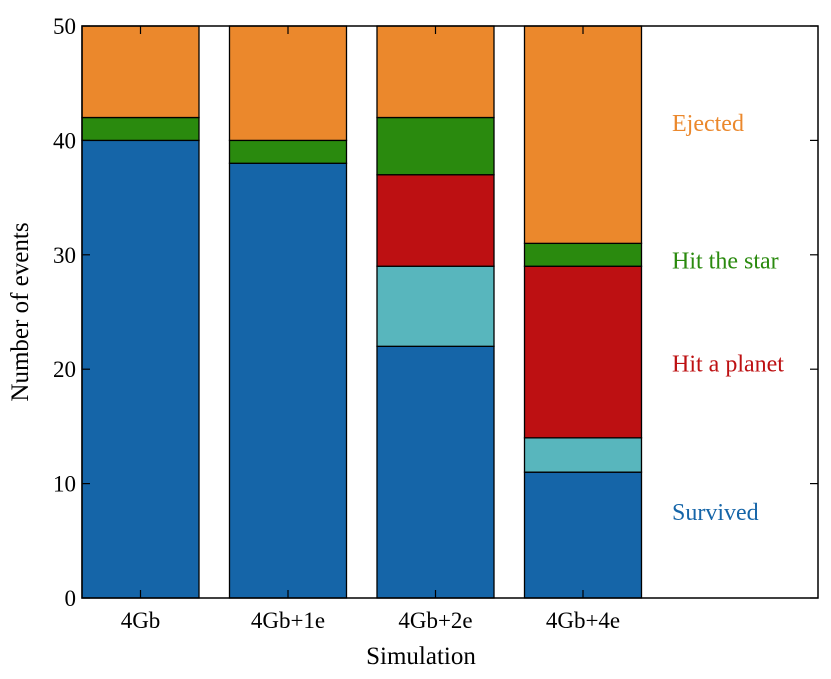  Describe the element at coordinates (64, 140) in the screenshot. I see `y-tick-label: 40` at that location.